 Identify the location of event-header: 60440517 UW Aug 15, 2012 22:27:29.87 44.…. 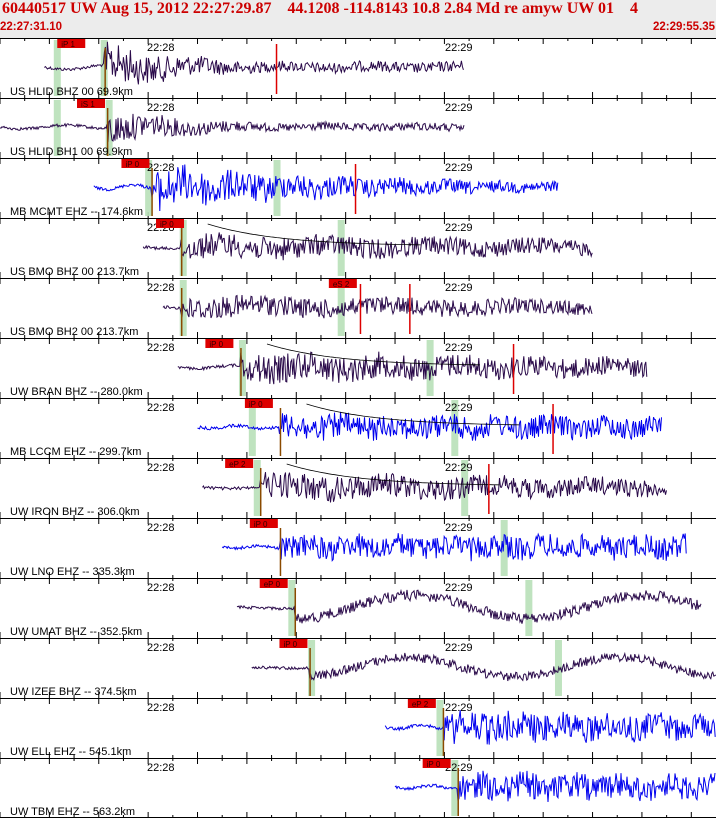
(358, 19).